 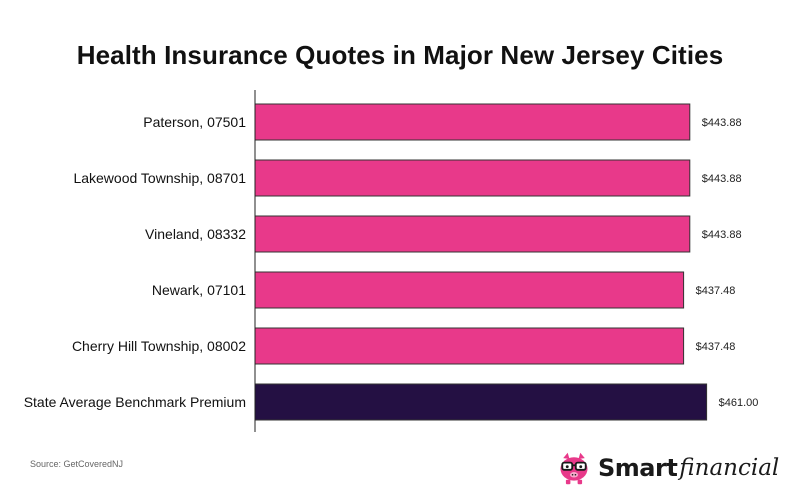 What do you see at coordinates (194, 122) in the screenshot?
I see `category-label: Paterson, 07501` at bounding box center [194, 122].